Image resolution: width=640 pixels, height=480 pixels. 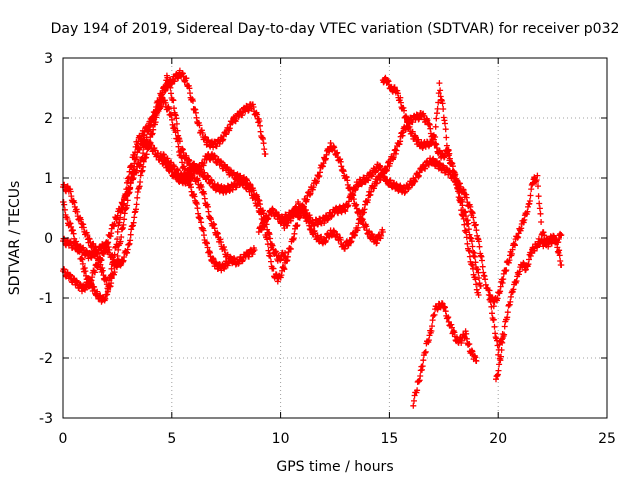 What do you see at coordinates (389, 439) in the screenshot?
I see `x-tick-label: 15` at bounding box center [389, 439].